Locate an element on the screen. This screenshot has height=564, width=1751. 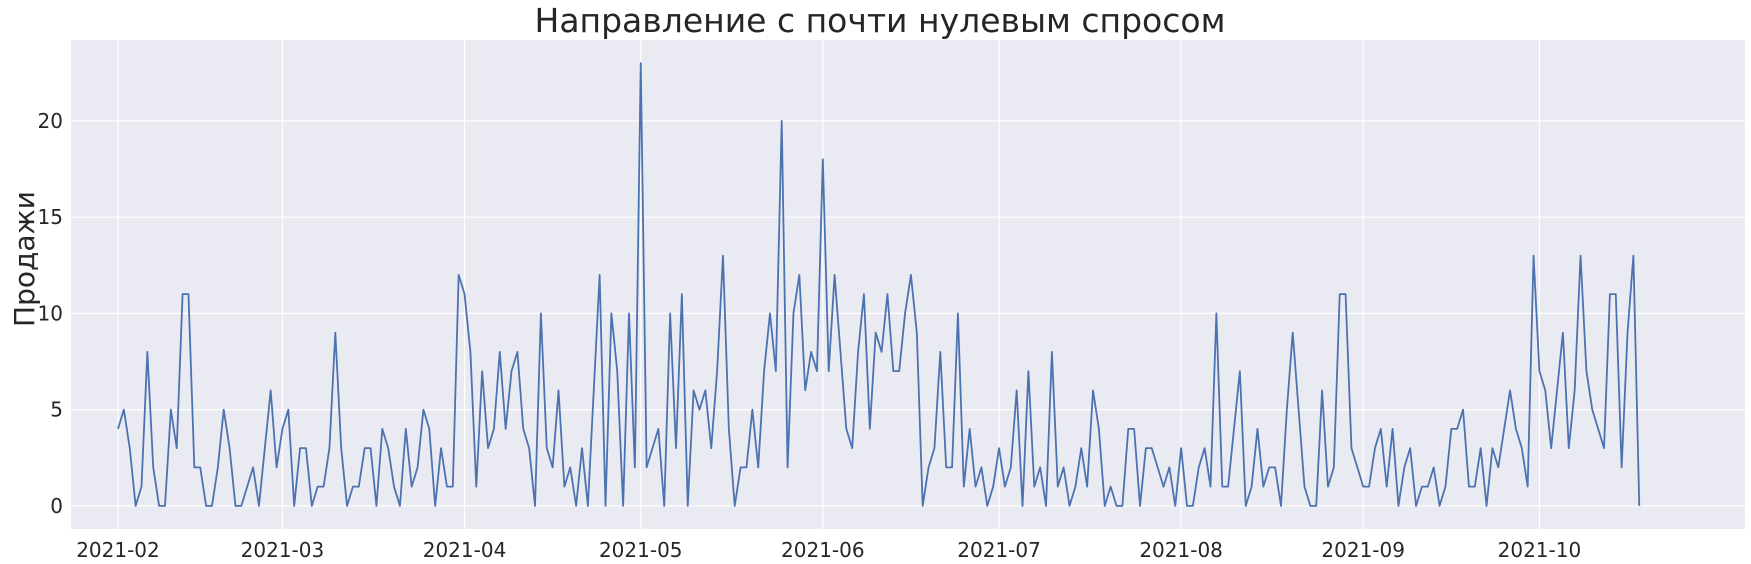
x-tick-label: 2021-09 is located at coordinates (1363, 550).